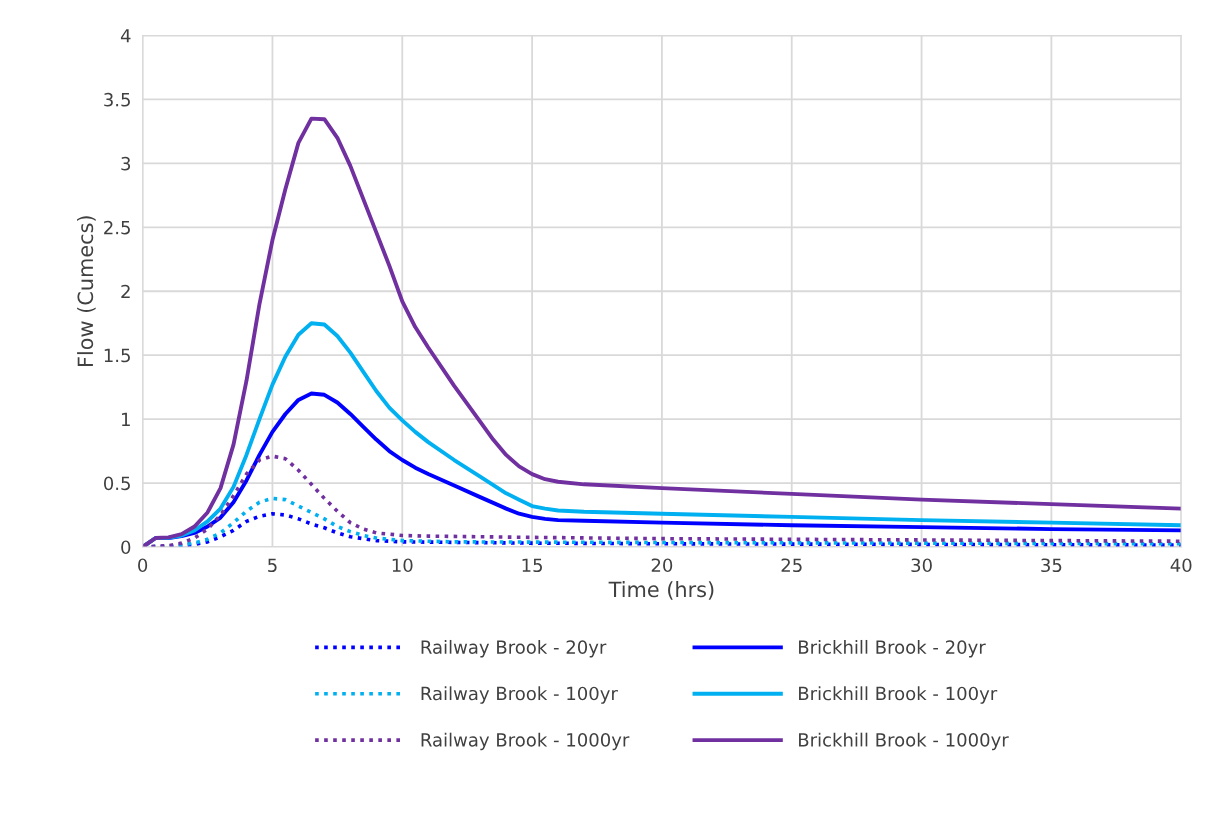 This screenshot has height=825, width=1219. Describe the element at coordinates (514, 648) in the screenshot. I see `legend-label: Railway Brook - 20yr` at that location.